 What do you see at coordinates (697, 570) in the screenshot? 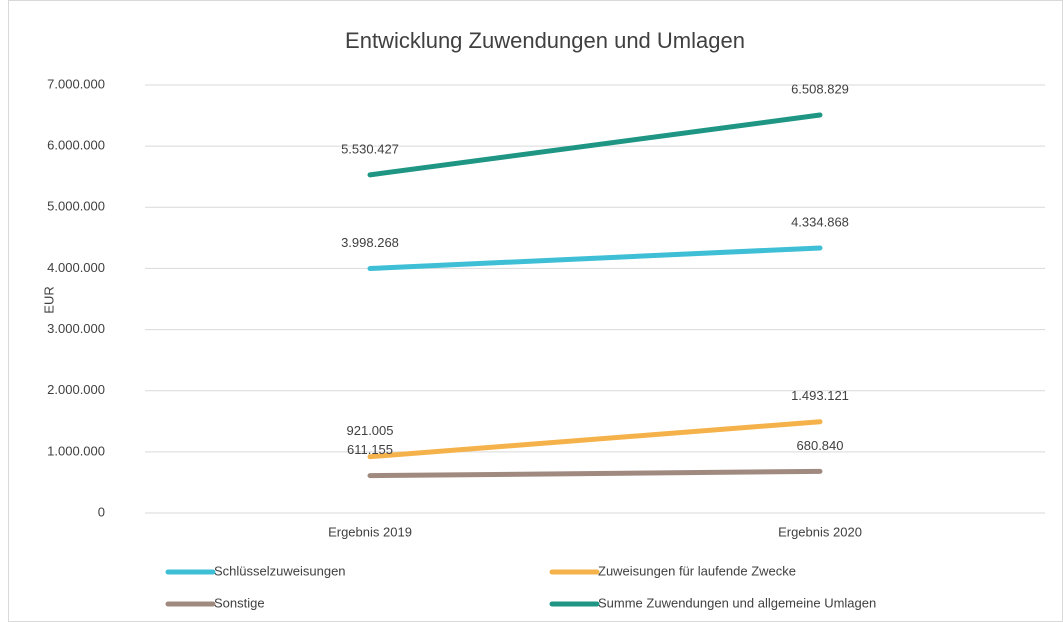
I see `legend-label: Zuweisungen für laufende Zwecke` at bounding box center [697, 570].